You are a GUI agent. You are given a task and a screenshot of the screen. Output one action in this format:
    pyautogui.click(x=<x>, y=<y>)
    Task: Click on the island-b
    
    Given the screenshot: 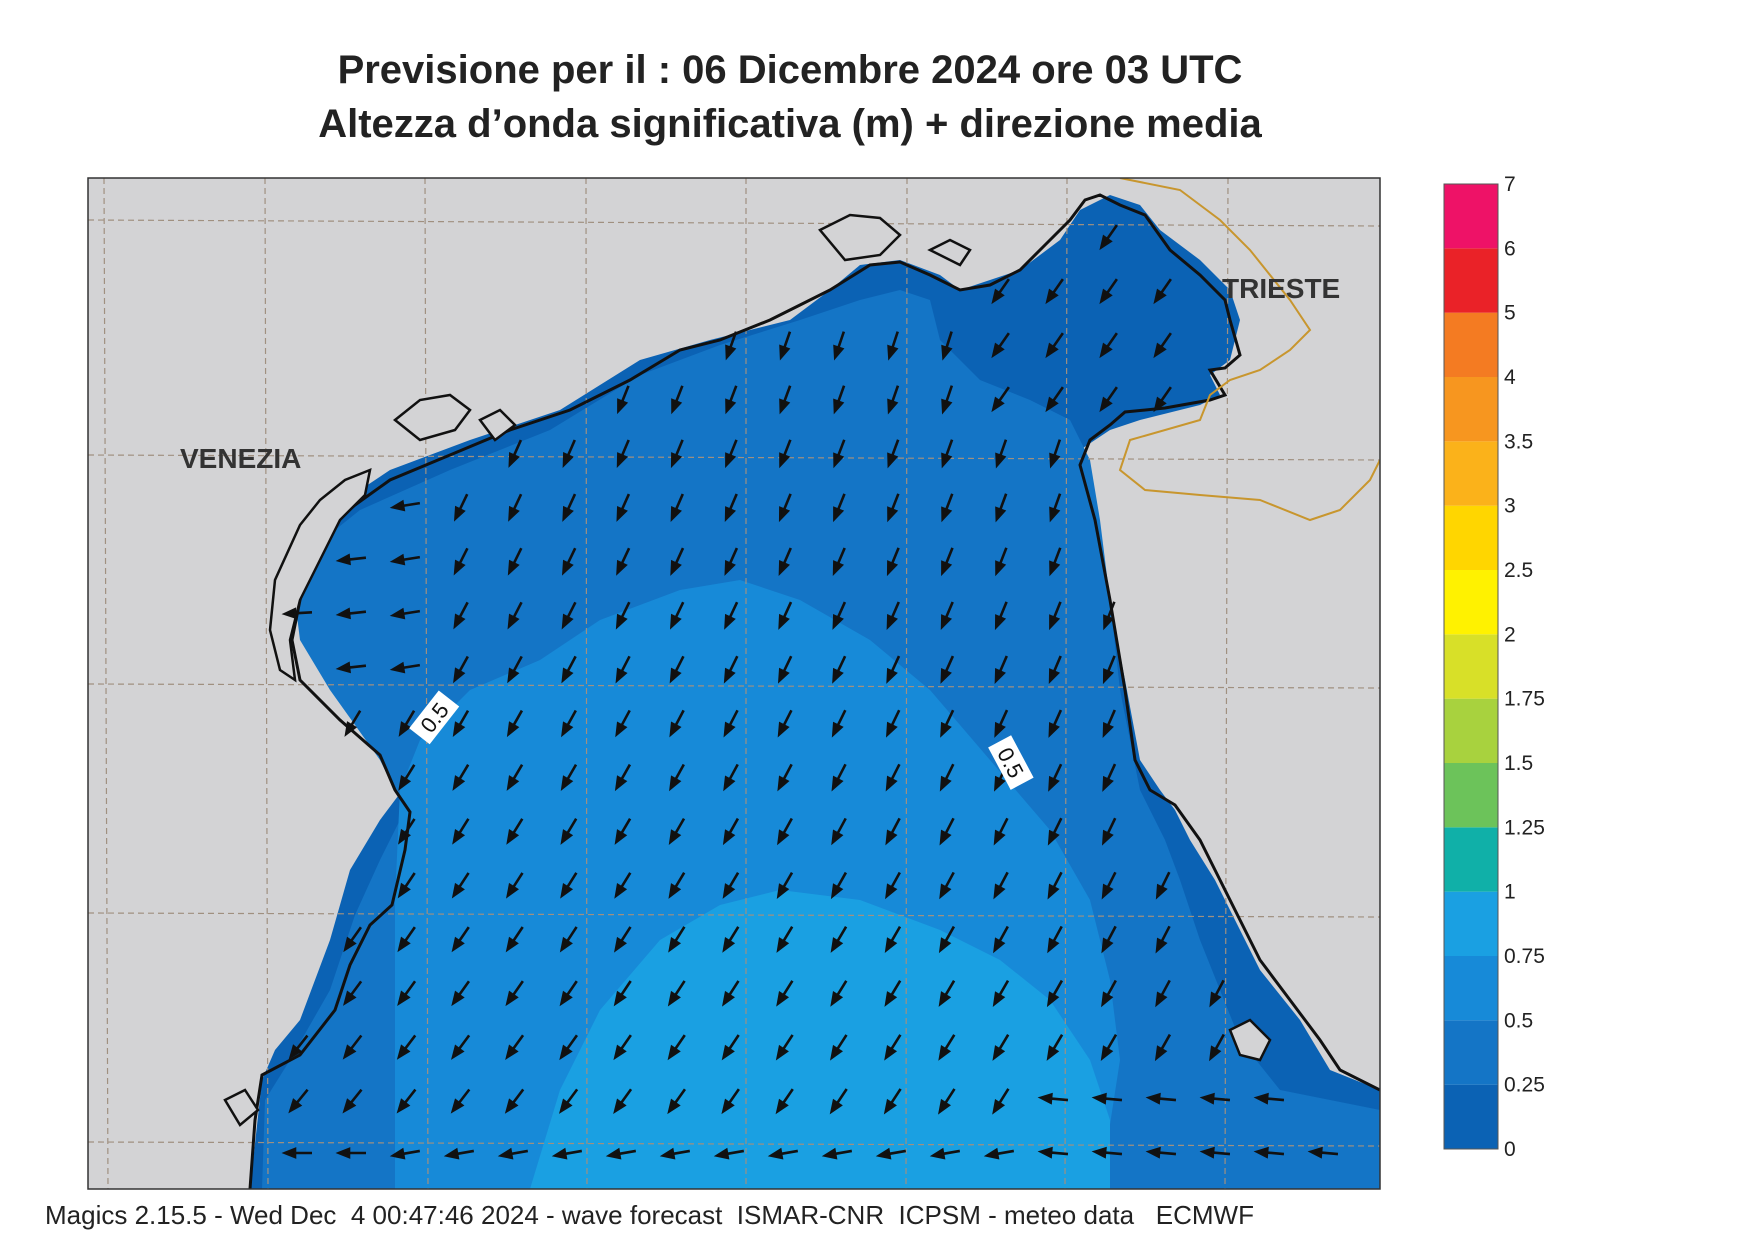 What is the action you would take?
    pyautogui.click(x=497, y=425)
    